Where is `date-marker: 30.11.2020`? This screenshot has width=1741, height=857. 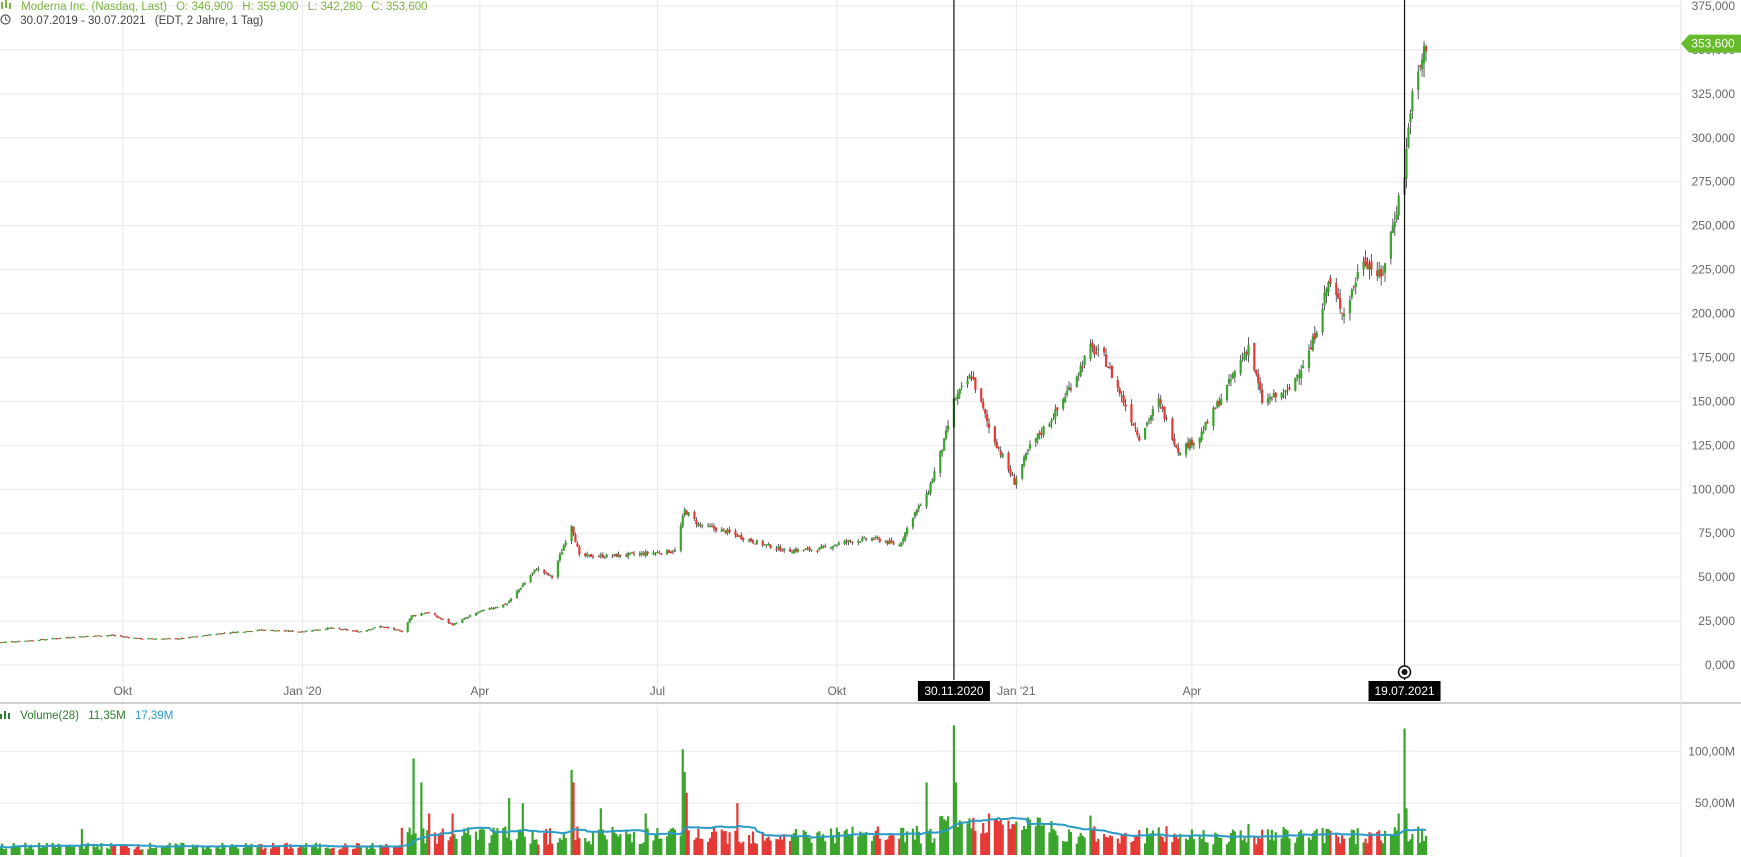
date-marker: 30.11.2020 is located at coordinates (953, 350).